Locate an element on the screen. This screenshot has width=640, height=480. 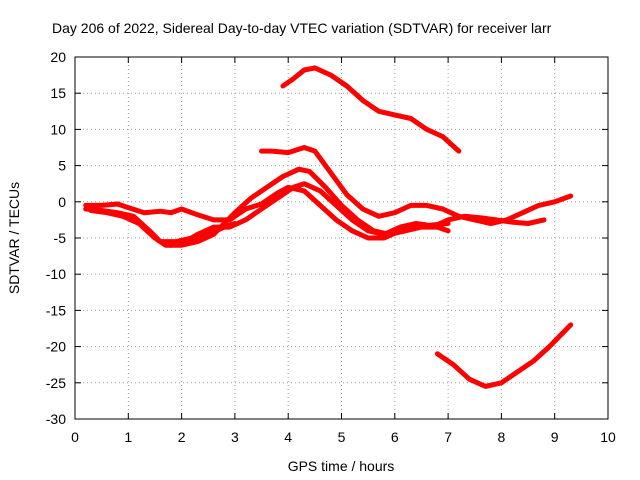
y-tick-label: 5 is located at coordinates (62, 166).